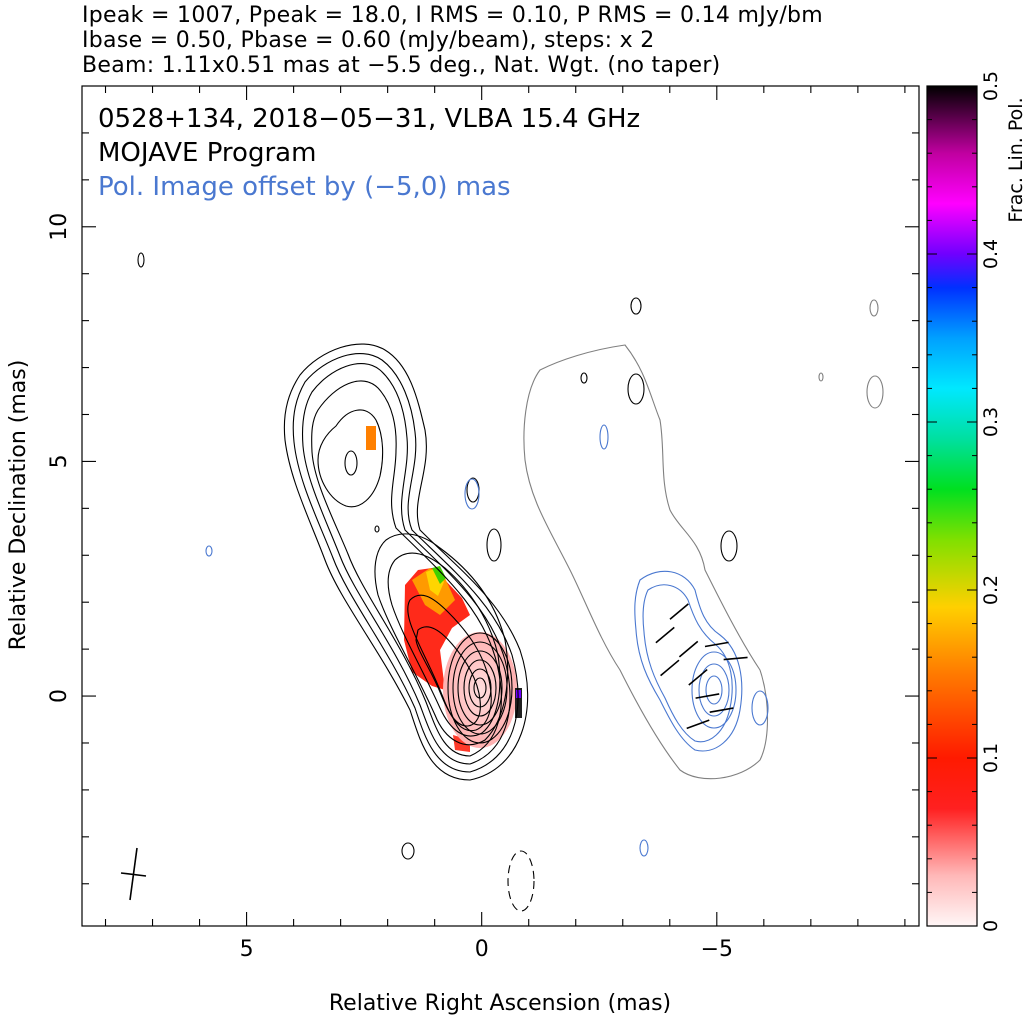 The image size is (1027, 1020). What do you see at coordinates (444, 589) in the screenshot?
I see `fractional-polarization-map` at bounding box center [444, 589].